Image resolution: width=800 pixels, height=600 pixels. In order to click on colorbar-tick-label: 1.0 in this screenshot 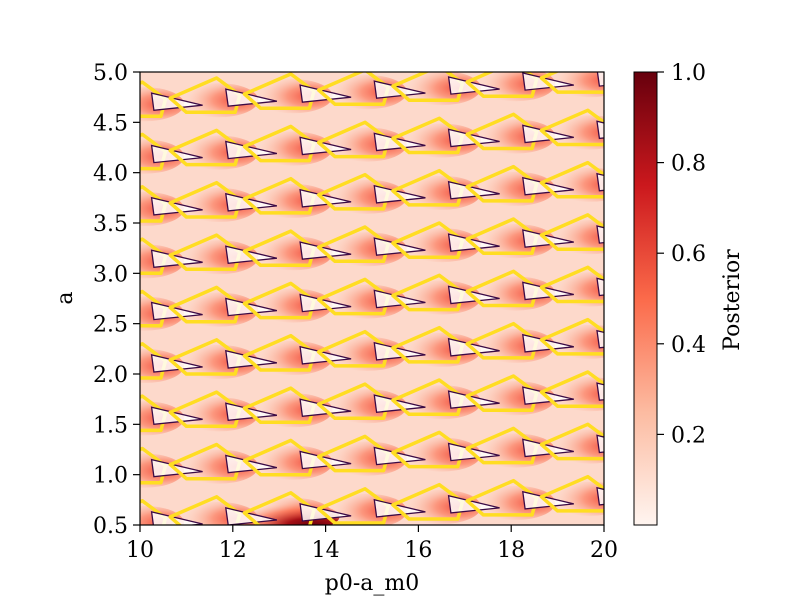, I will do `click(688, 73)`.